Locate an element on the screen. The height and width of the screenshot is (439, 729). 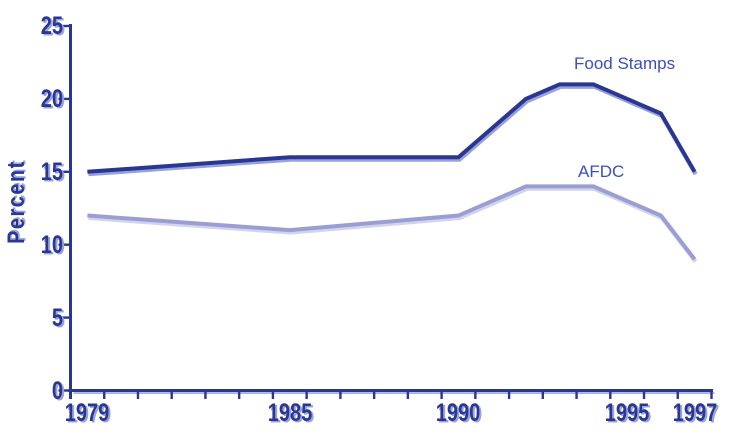
x-tick-label: 1990 is located at coordinates (458, 413).